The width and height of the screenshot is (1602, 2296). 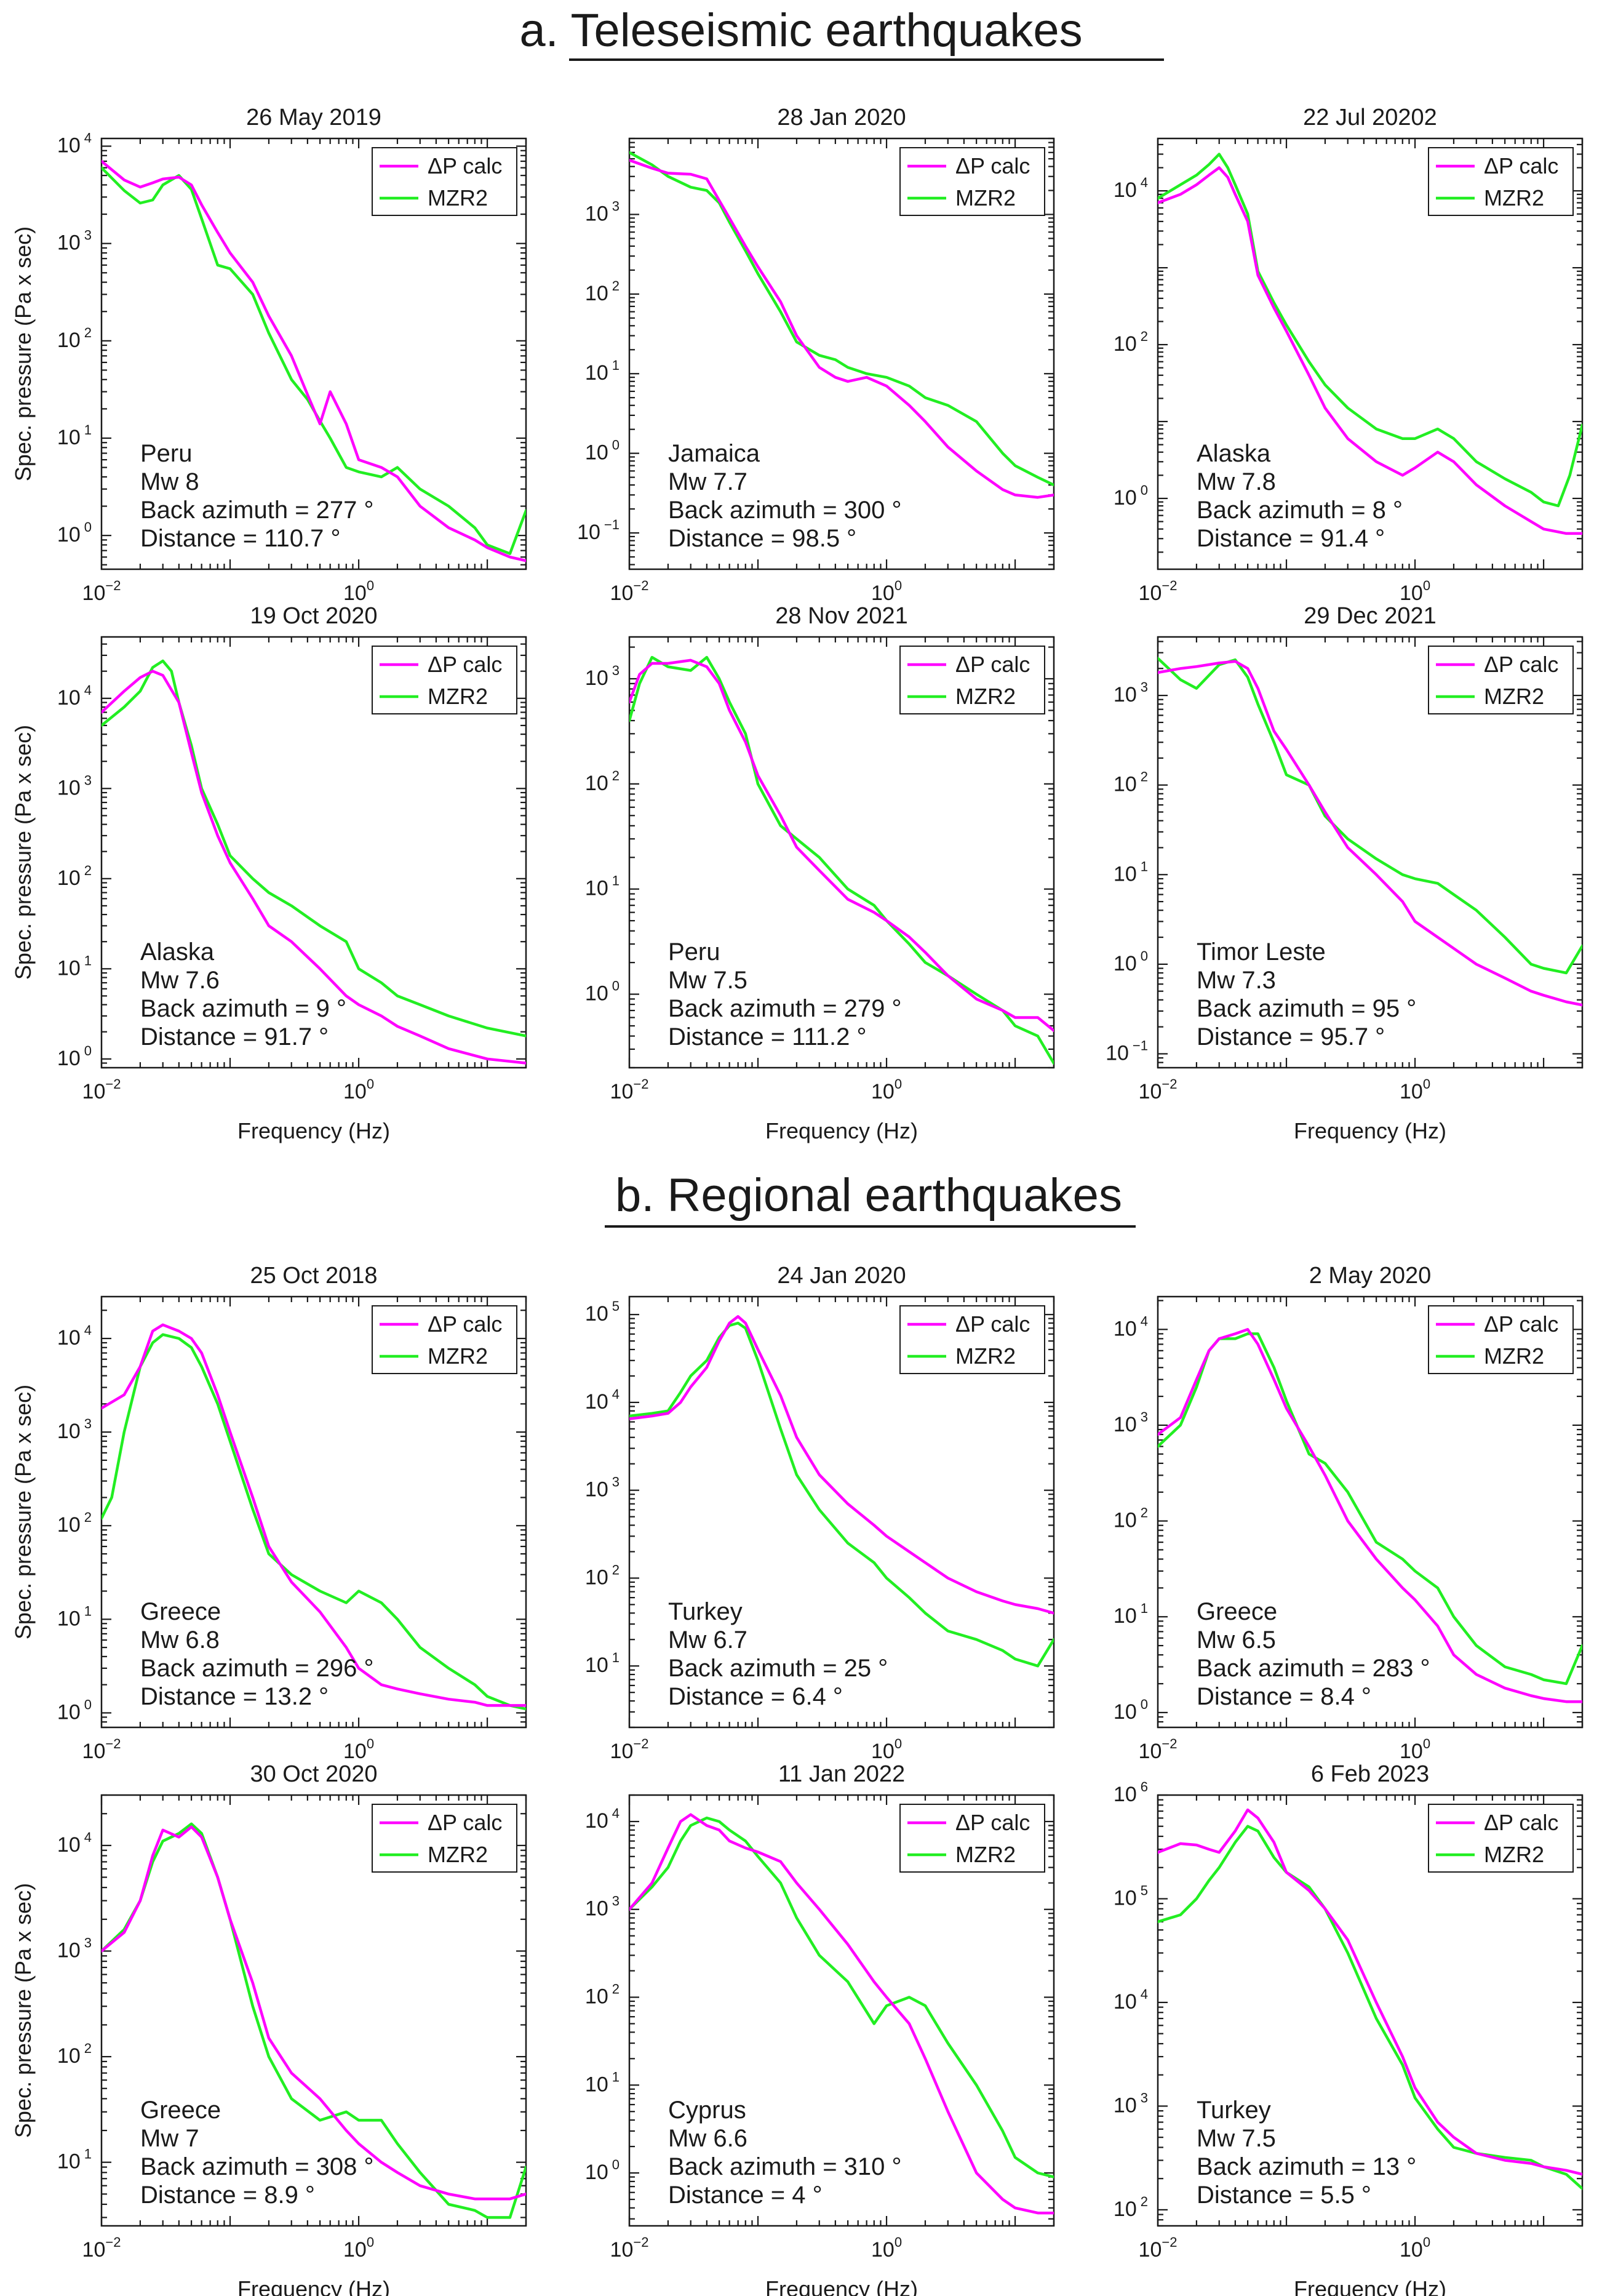 What do you see at coordinates (785, 510) in the screenshot?
I see `event-annotation-line: Back azimuth = 300 °` at bounding box center [785, 510].